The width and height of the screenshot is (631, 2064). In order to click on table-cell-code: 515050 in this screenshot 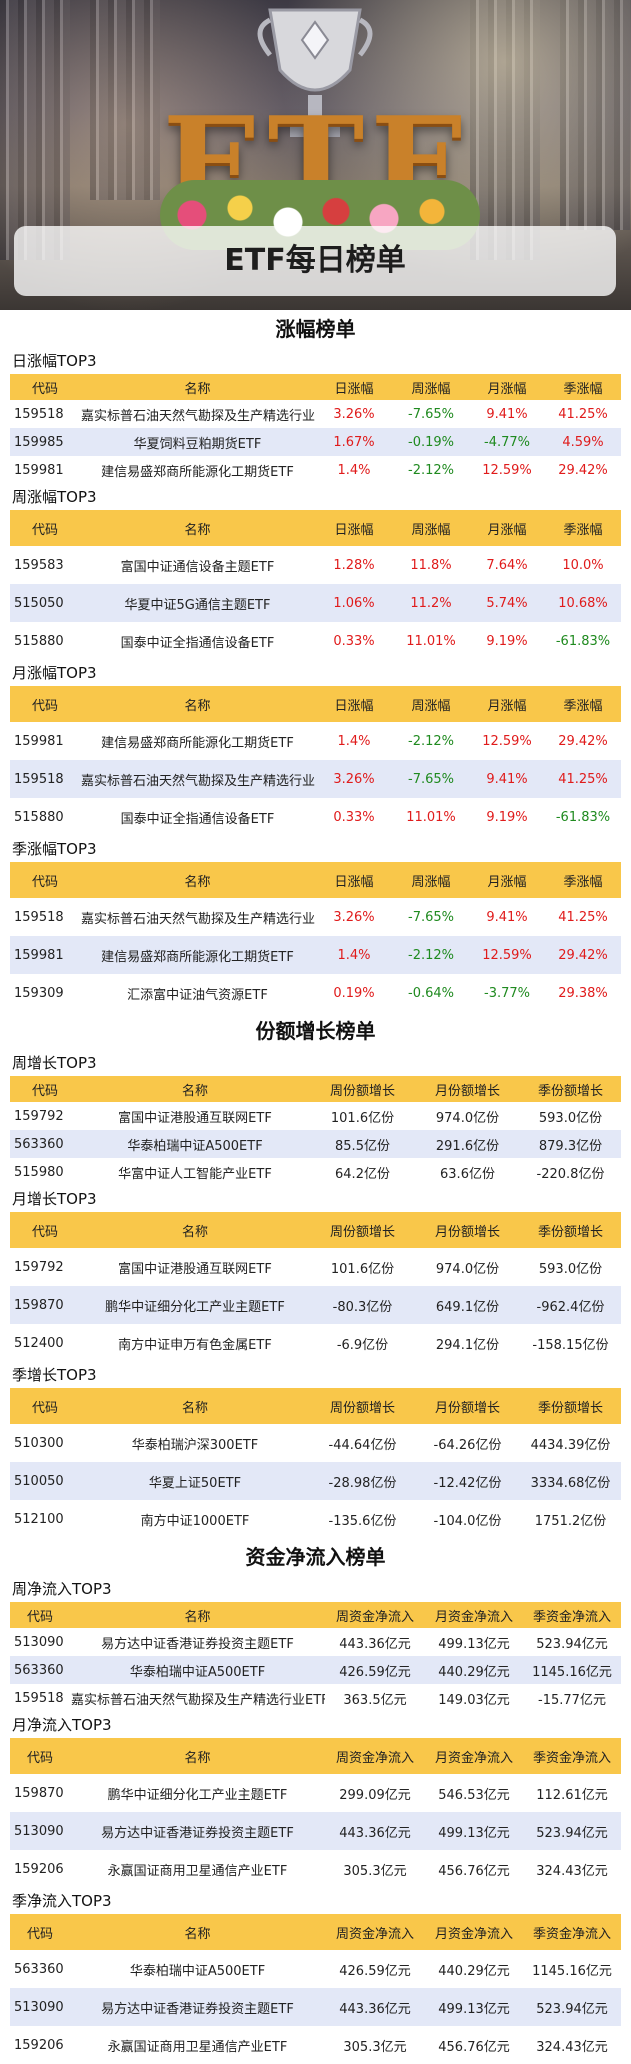, I will do `click(45, 603)`.